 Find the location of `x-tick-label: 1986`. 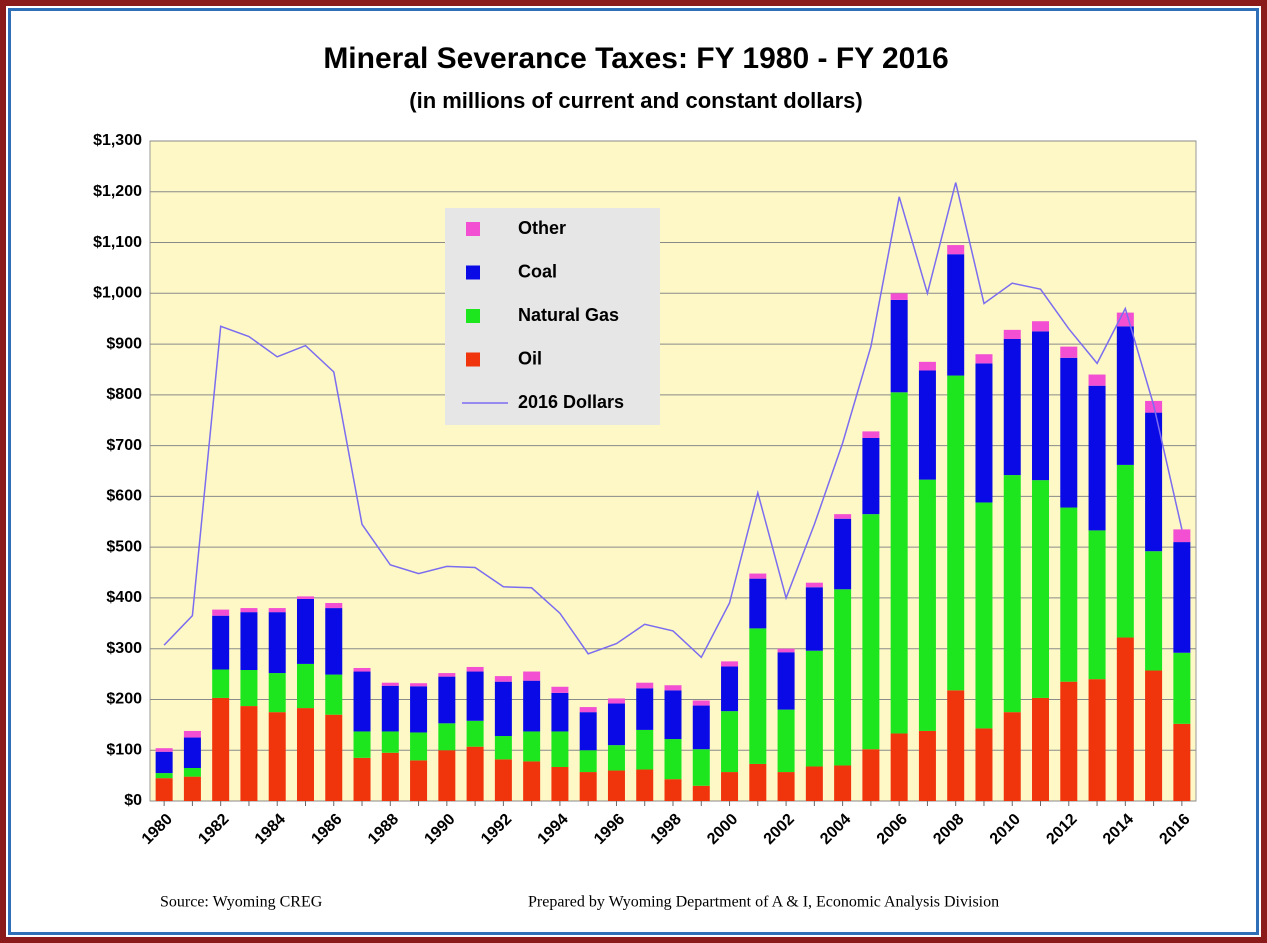

x-tick-label: 1986 is located at coordinates (326, 829).